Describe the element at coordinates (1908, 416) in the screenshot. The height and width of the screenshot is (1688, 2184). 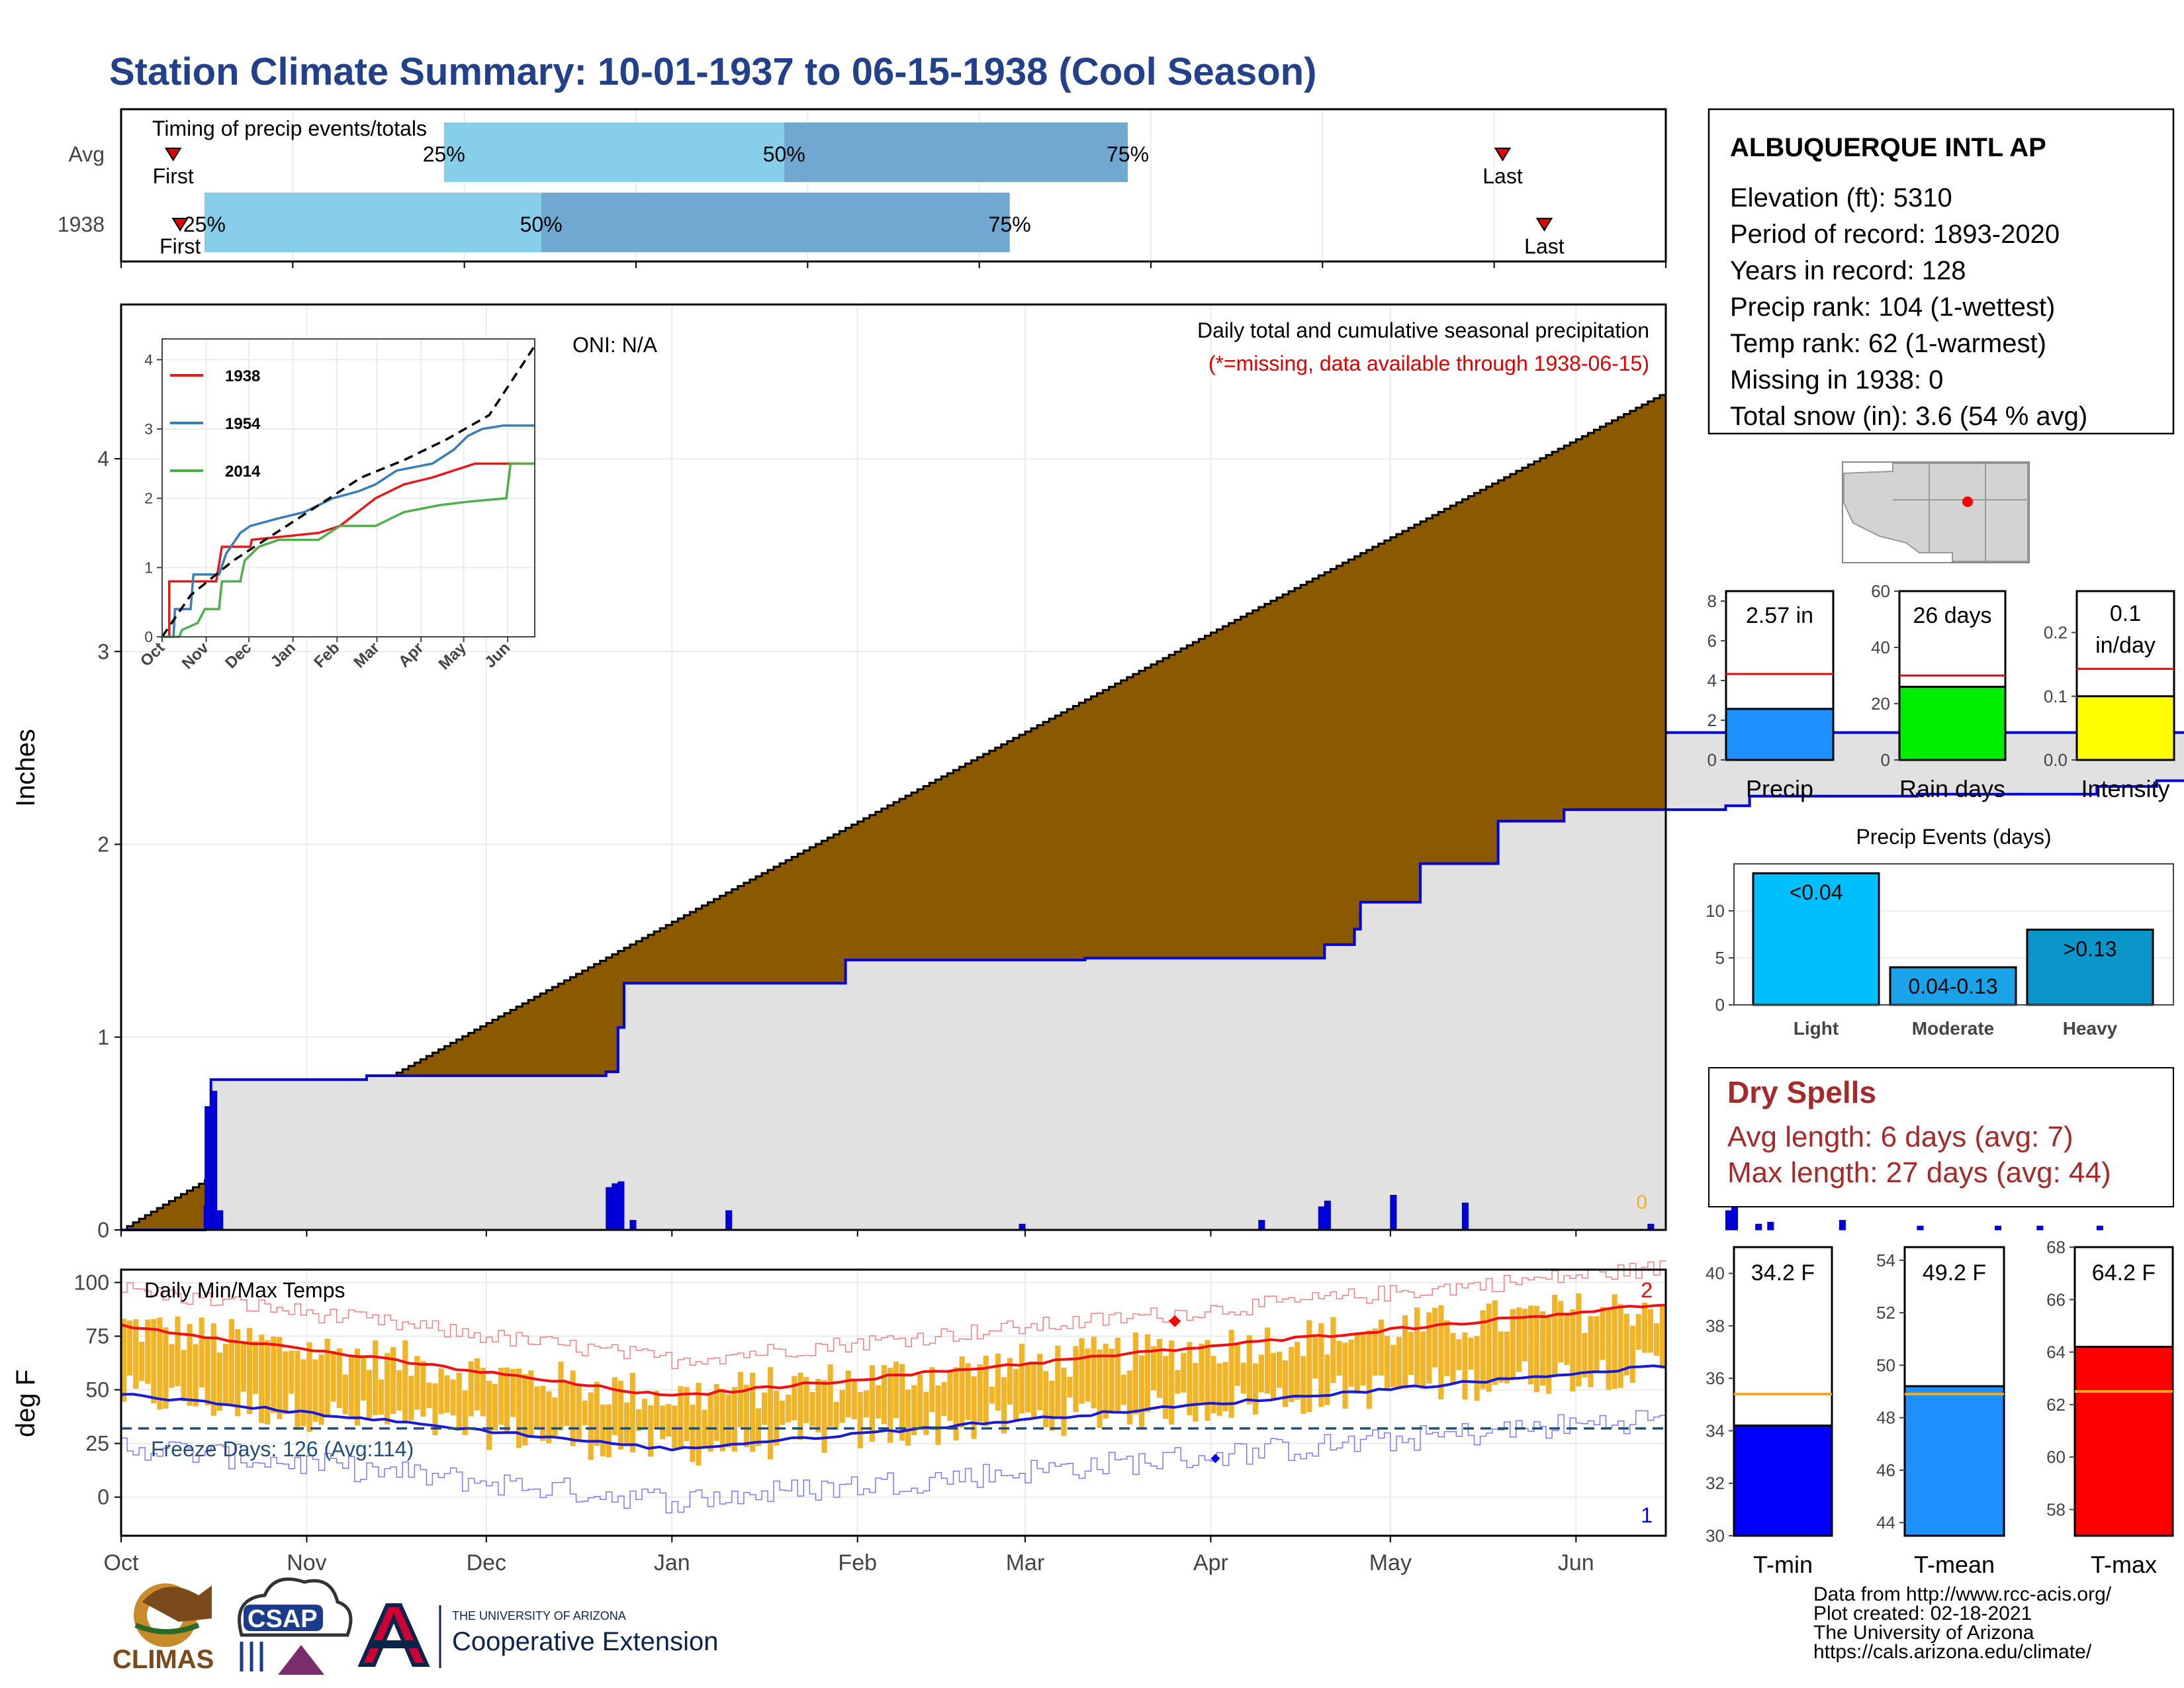
I see `station-info-line: Total snow (in): 3.6 (54 % avg)` at that location.